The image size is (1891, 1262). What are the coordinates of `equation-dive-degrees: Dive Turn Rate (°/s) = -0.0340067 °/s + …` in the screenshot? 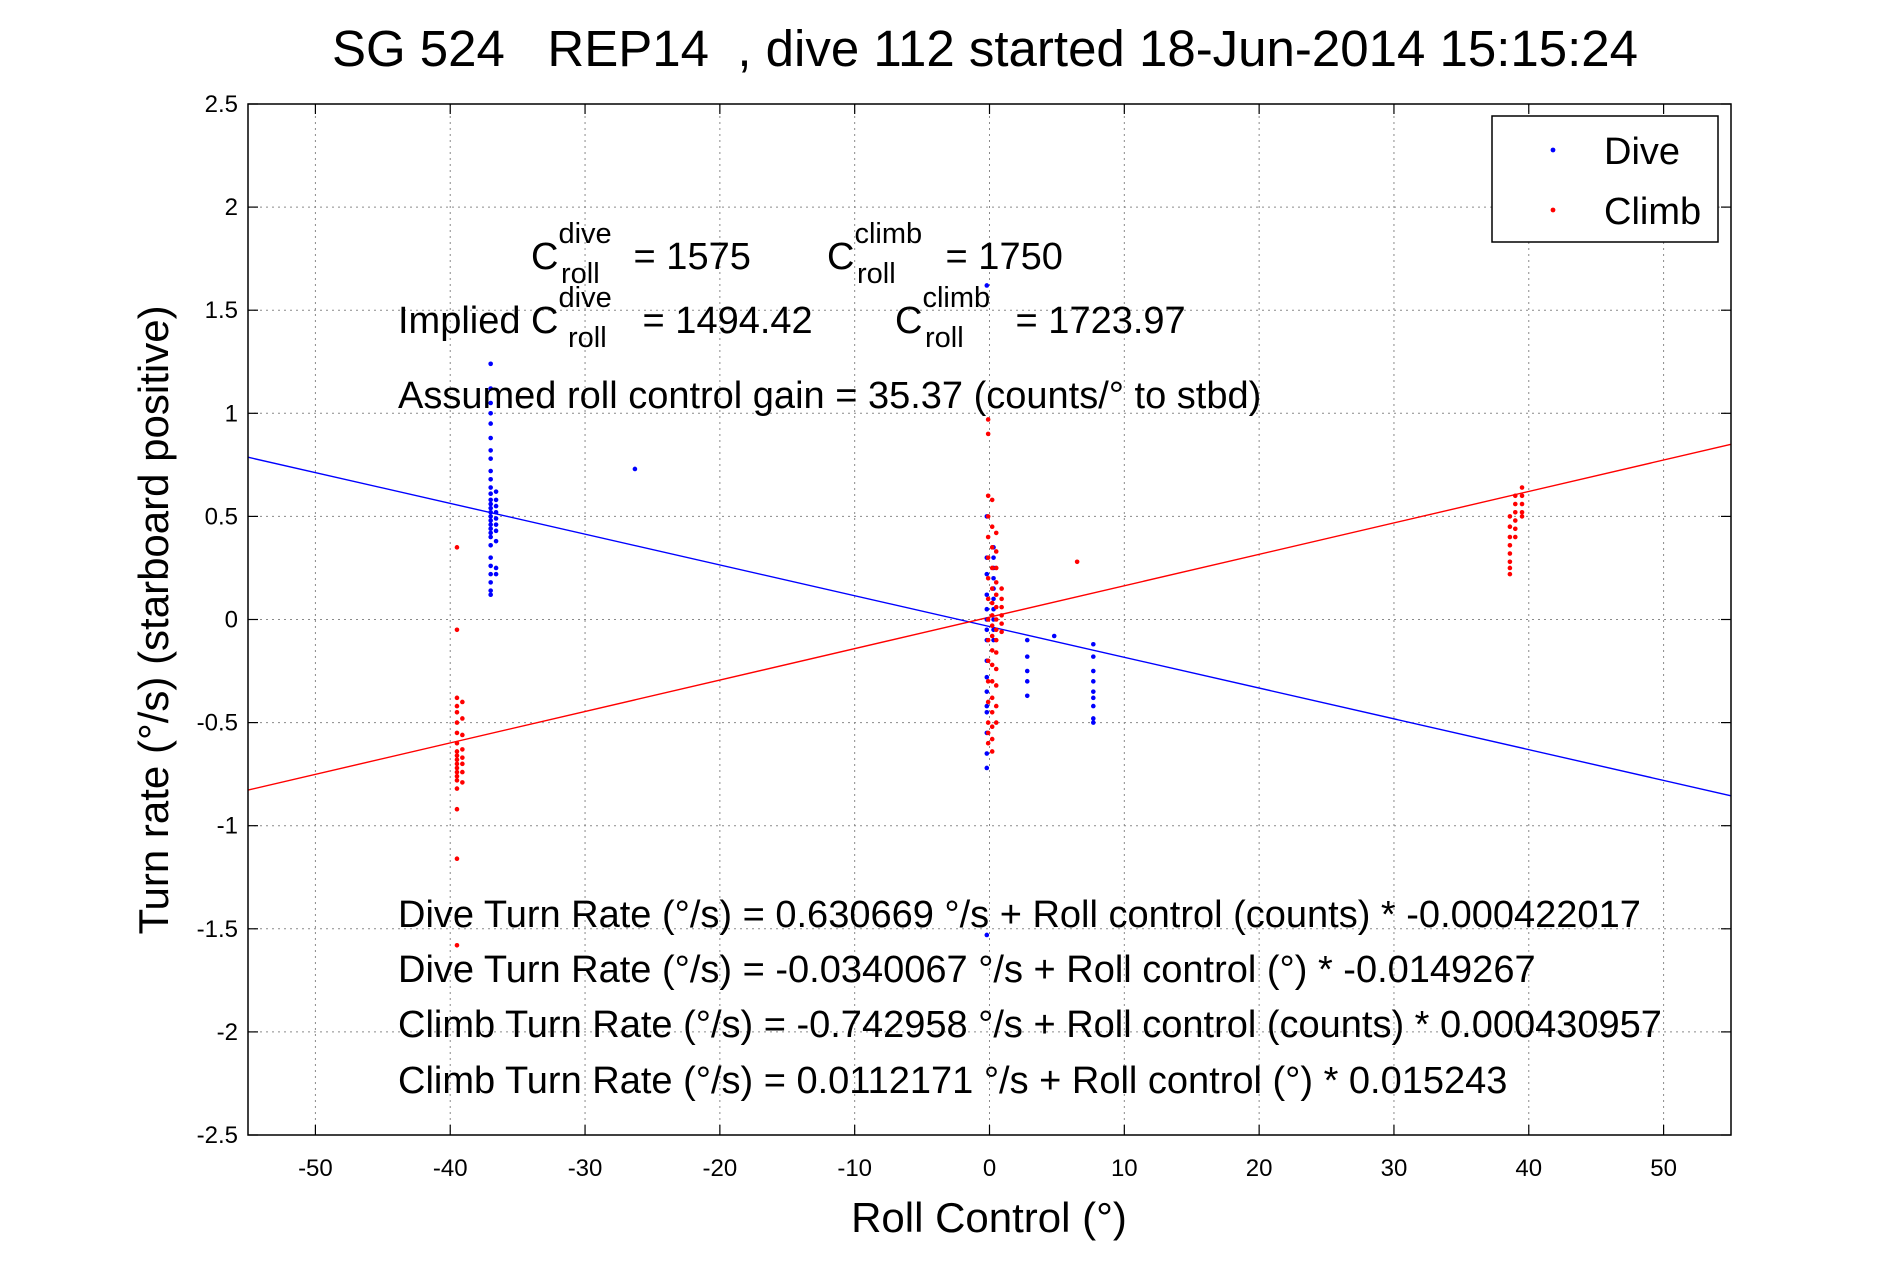 It's located at (967, 970).